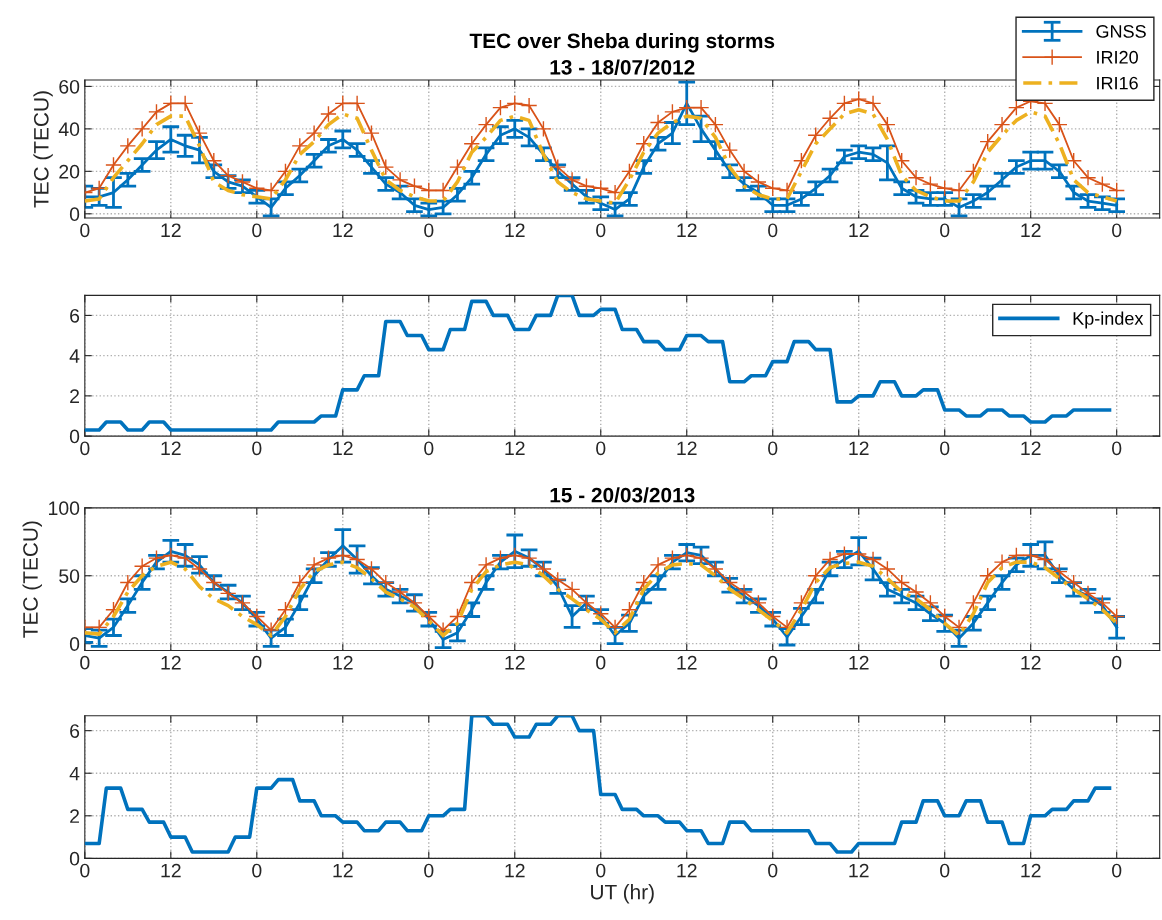 The width and height of the screenshot is (1162, 920). I want to click on y-tick-label: 100, so click(64, 508).